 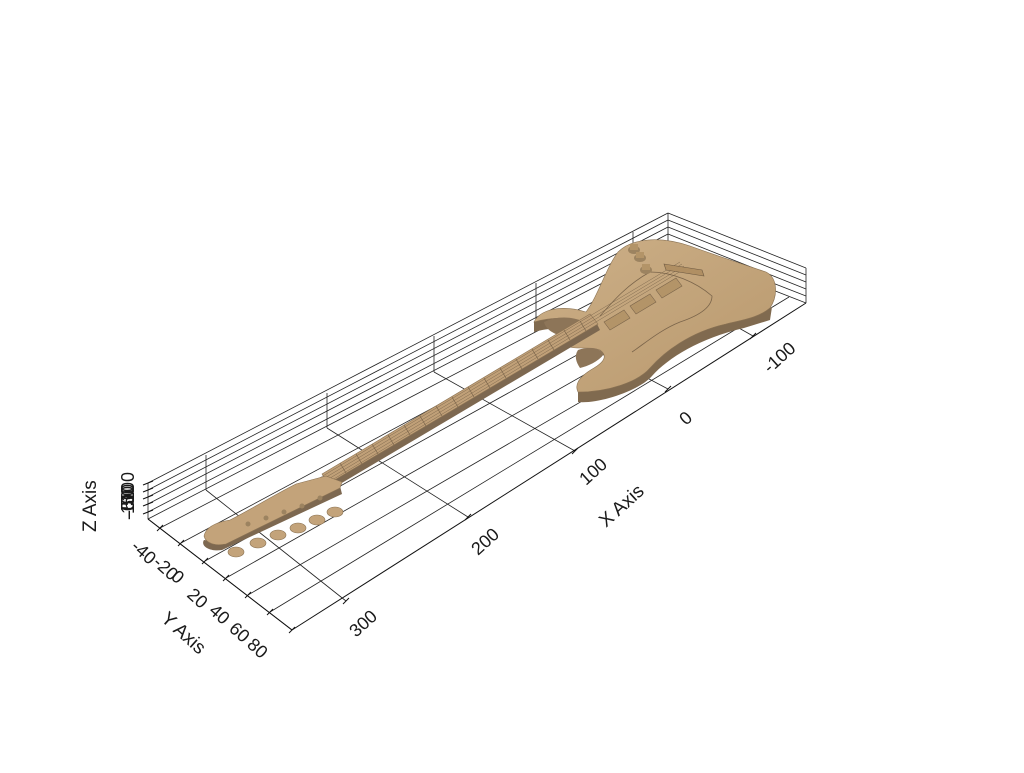 I want to click on z-tick-label: -50, so click(x=128, y=503).